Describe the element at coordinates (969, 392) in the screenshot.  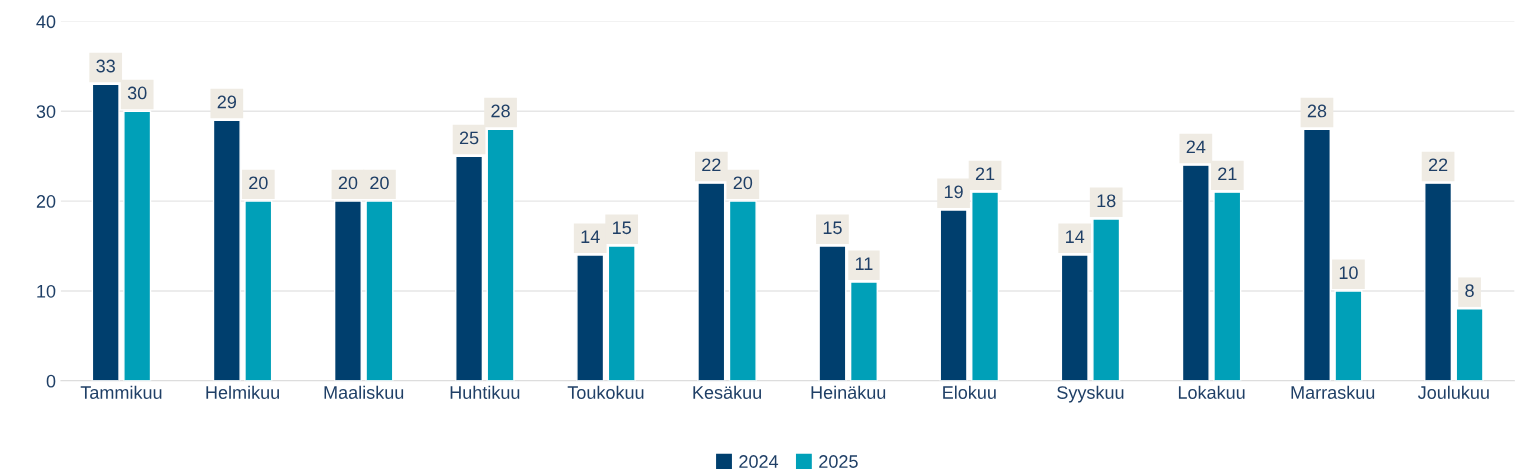
I see `x-tick-label: Elokuu` at that location.